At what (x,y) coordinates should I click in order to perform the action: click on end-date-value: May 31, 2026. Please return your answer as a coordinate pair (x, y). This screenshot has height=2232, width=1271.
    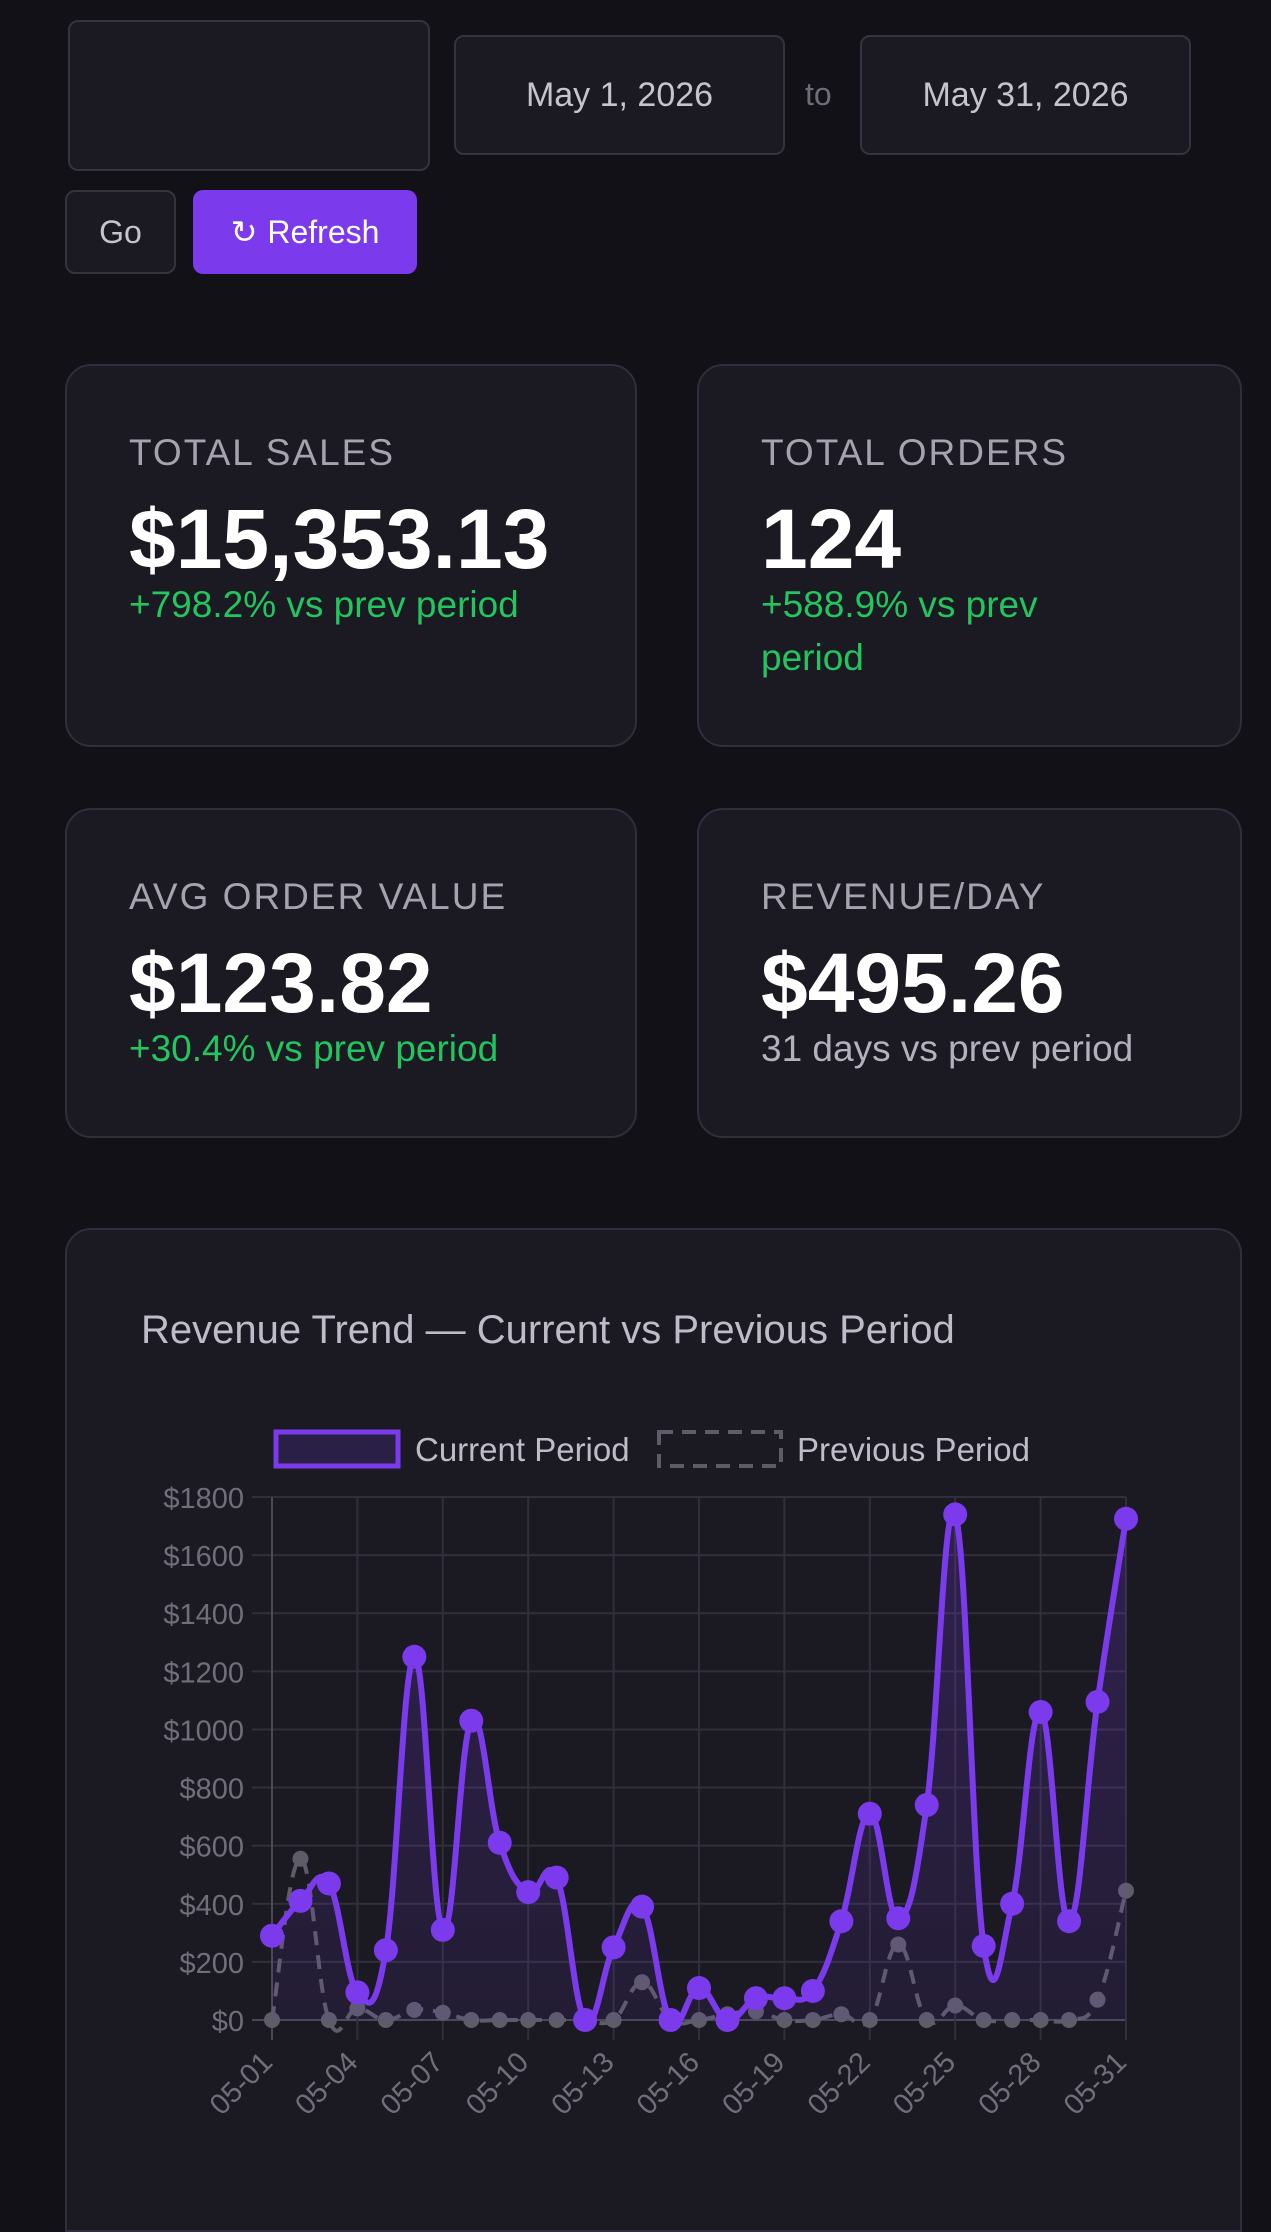
    Looking at the image, I should click on (1025, 94).